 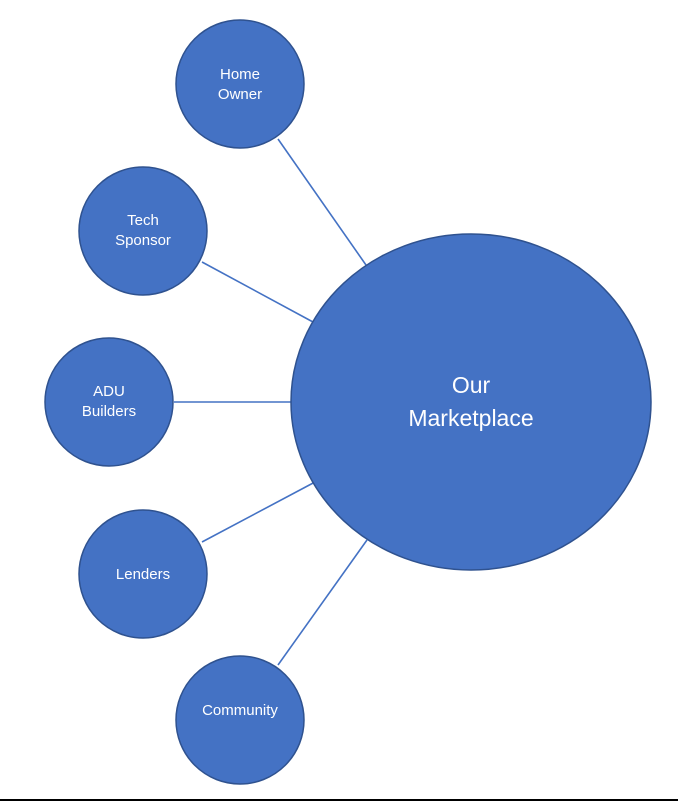 I want to click on node-adu-builders: ADU Builders, so click(x=109, y=402).